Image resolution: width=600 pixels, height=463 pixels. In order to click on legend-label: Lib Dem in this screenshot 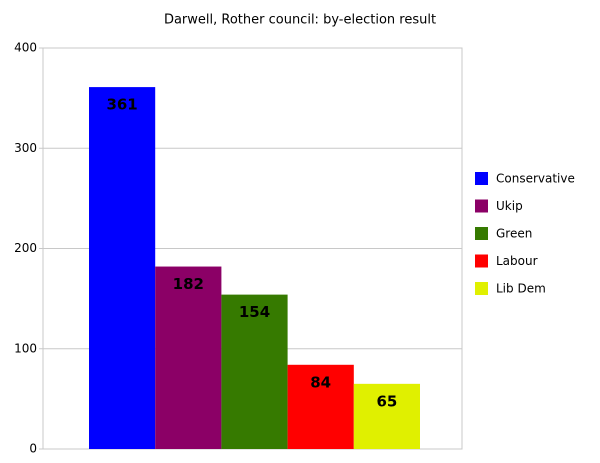, I will do `click(521, 289)`.